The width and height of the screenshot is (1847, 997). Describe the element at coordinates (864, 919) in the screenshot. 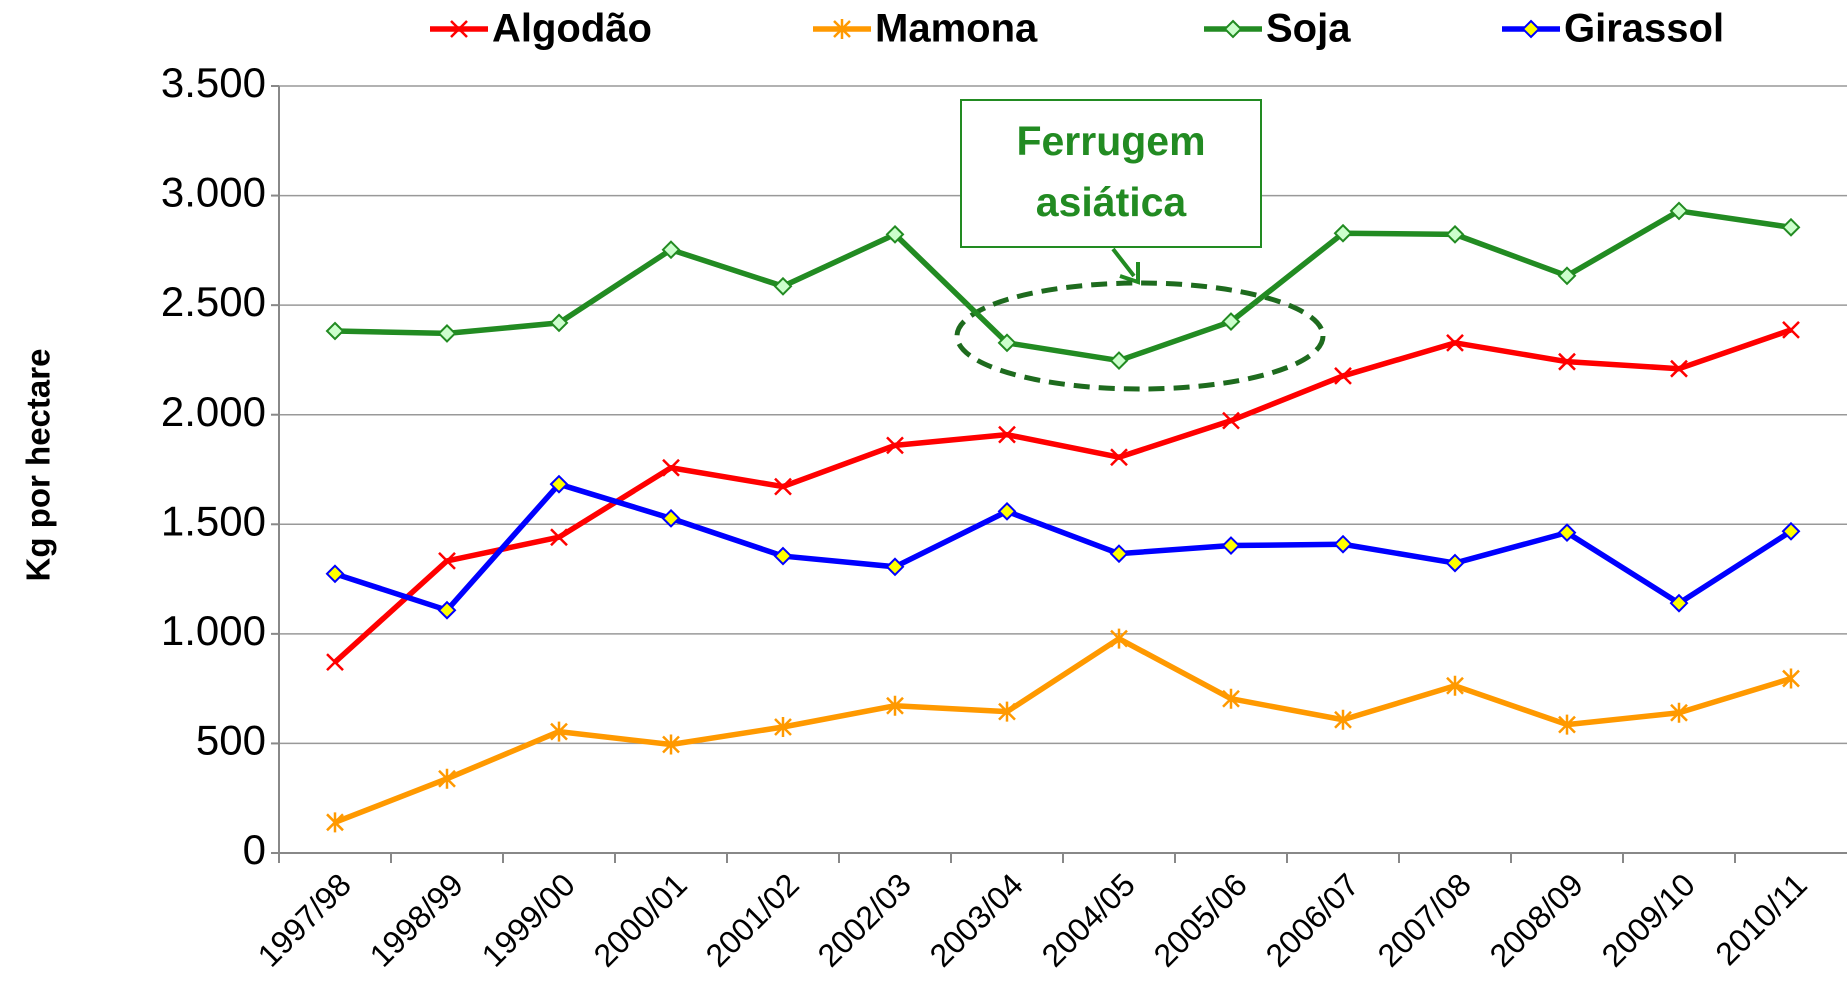

I see `x-tick-label: 2002/03` at that location.